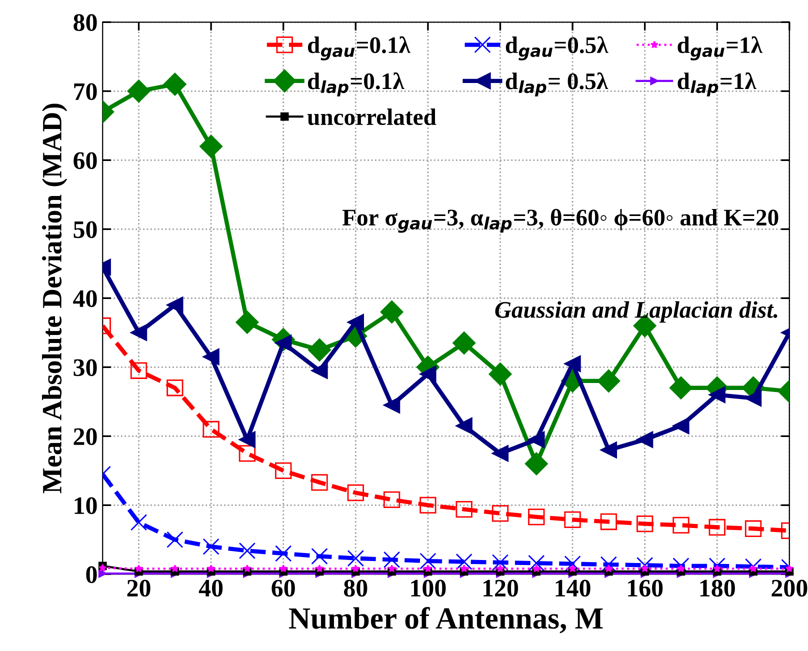 The height and width of the screenshot is (651, 808). What do you see at coordinates (636, 312) in the screenshot?
I see `annotation: Gaussian and Laplacian dist.` at bounding box center [636, 312].